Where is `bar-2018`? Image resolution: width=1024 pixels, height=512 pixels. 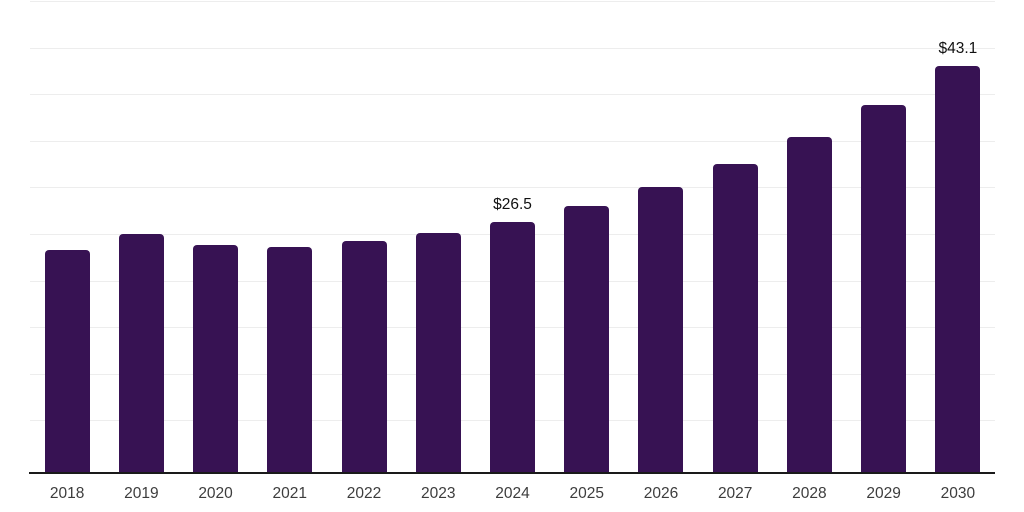 bar-2018 is located at coordinates (67, 360).